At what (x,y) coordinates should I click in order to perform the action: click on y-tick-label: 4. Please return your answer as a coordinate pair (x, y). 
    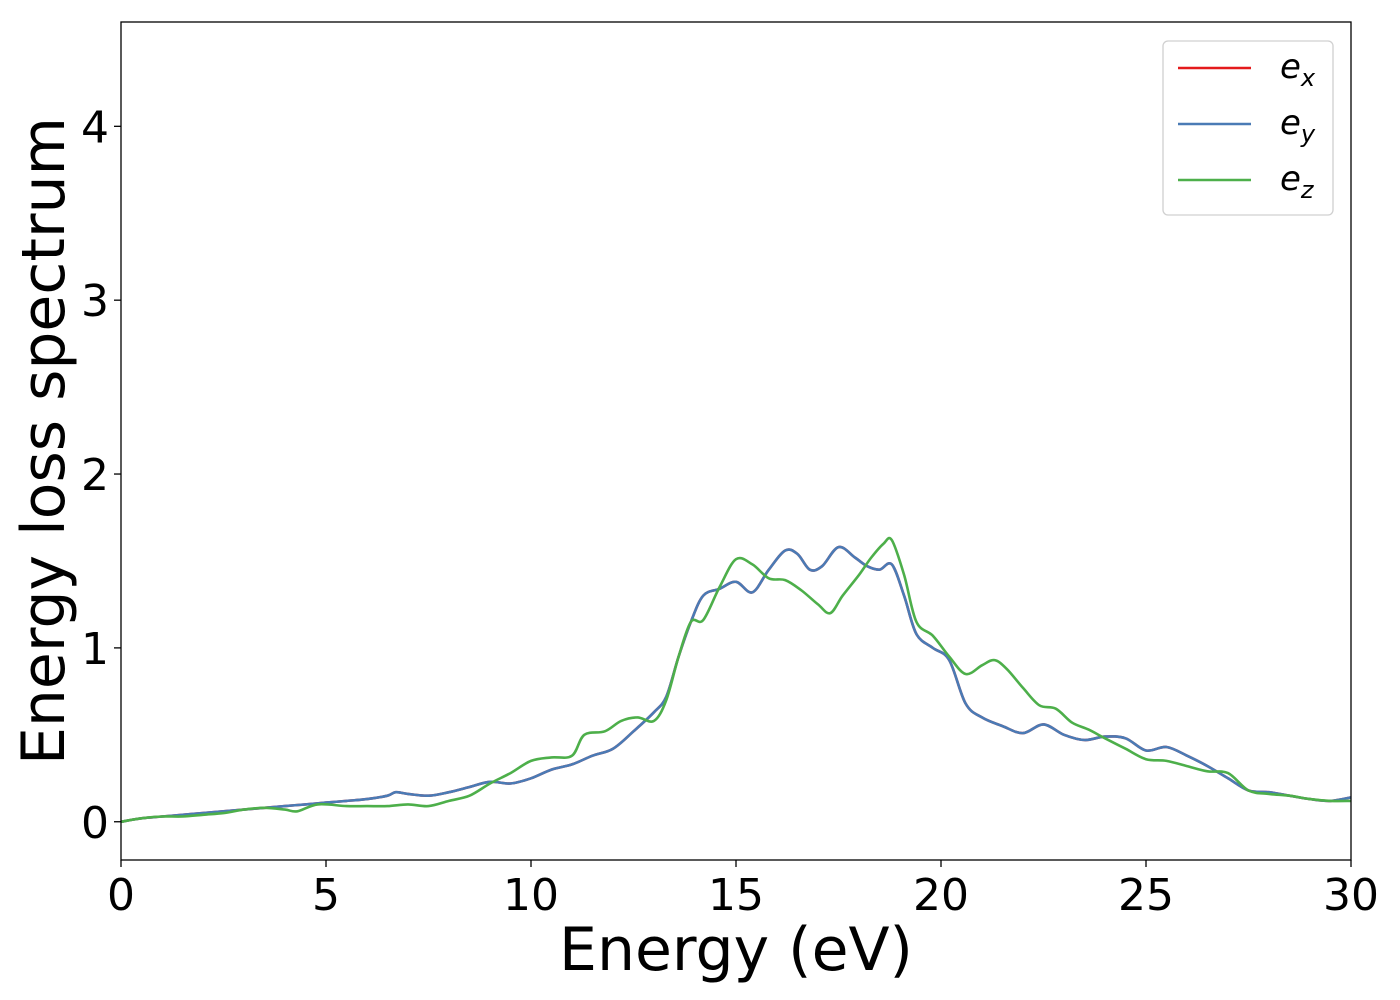
    Looking at the image, I should click on (95, 127).